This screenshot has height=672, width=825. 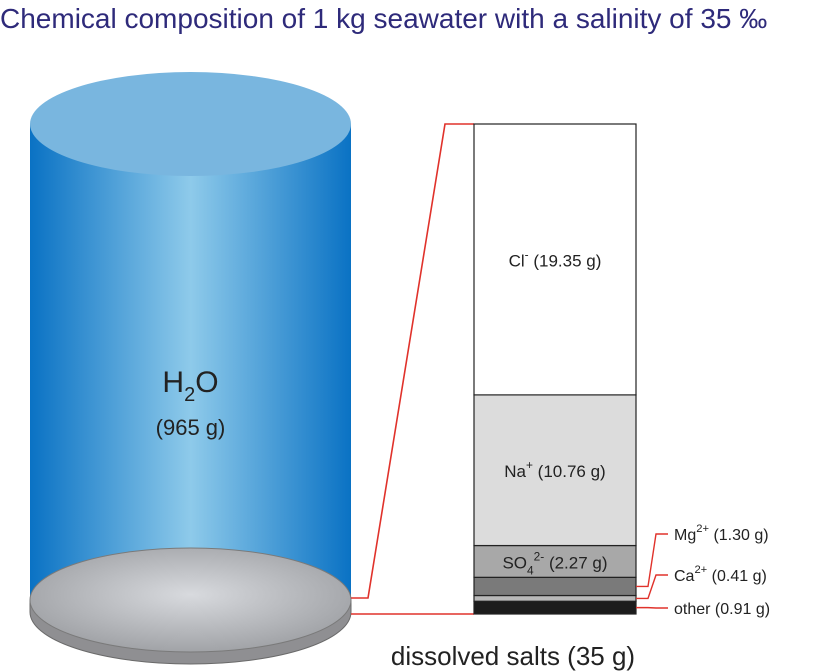 I want to click on connector-line-top, so click(x=412, y=361).